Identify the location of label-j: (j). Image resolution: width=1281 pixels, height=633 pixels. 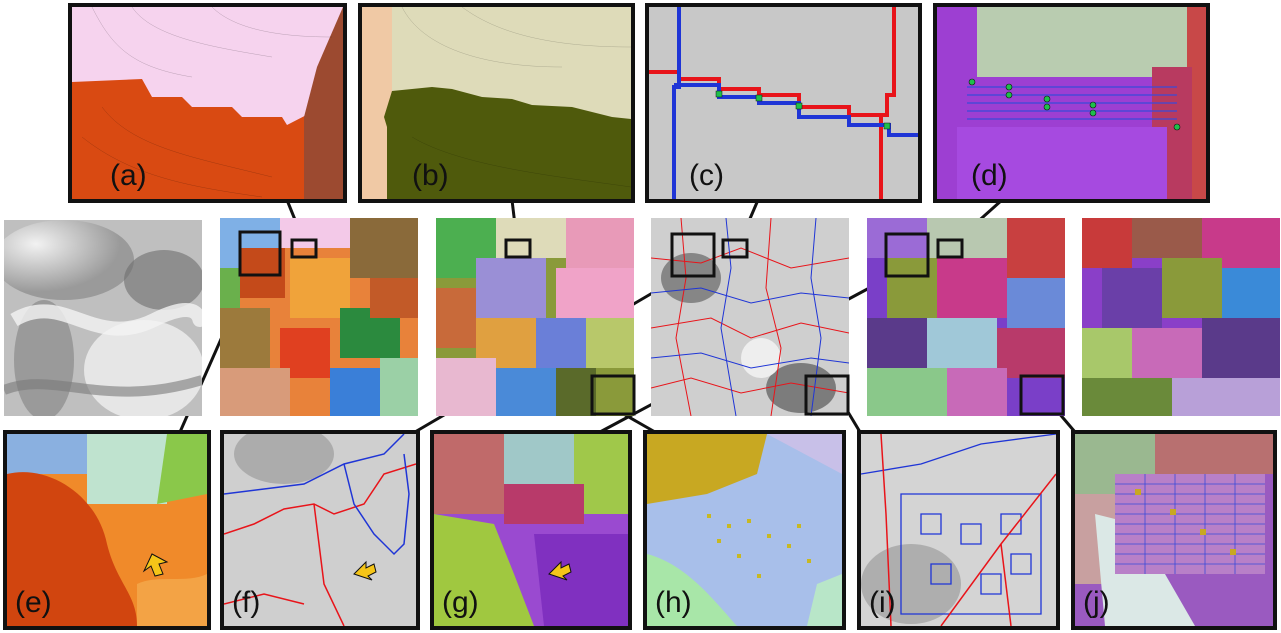
(1096, 602).